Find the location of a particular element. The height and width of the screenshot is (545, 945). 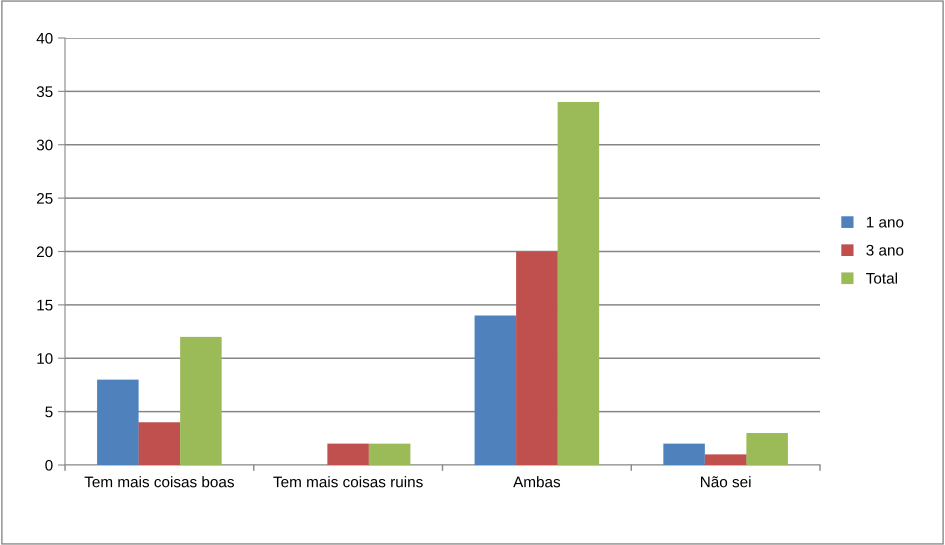

y-tick-label: 30 is located at coordinates (44, 145).